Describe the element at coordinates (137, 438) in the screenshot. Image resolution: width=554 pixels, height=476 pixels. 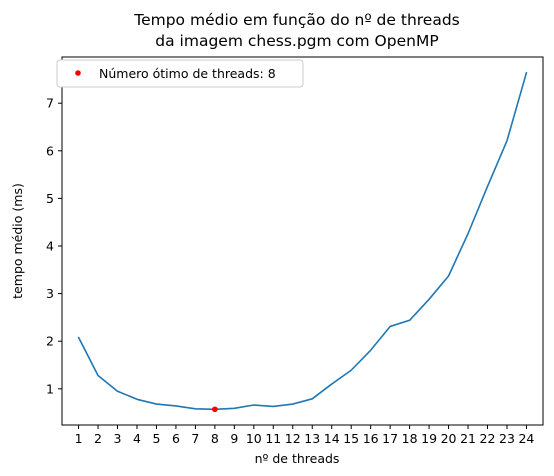
I see `x-tick-label-4: 4` at that location.